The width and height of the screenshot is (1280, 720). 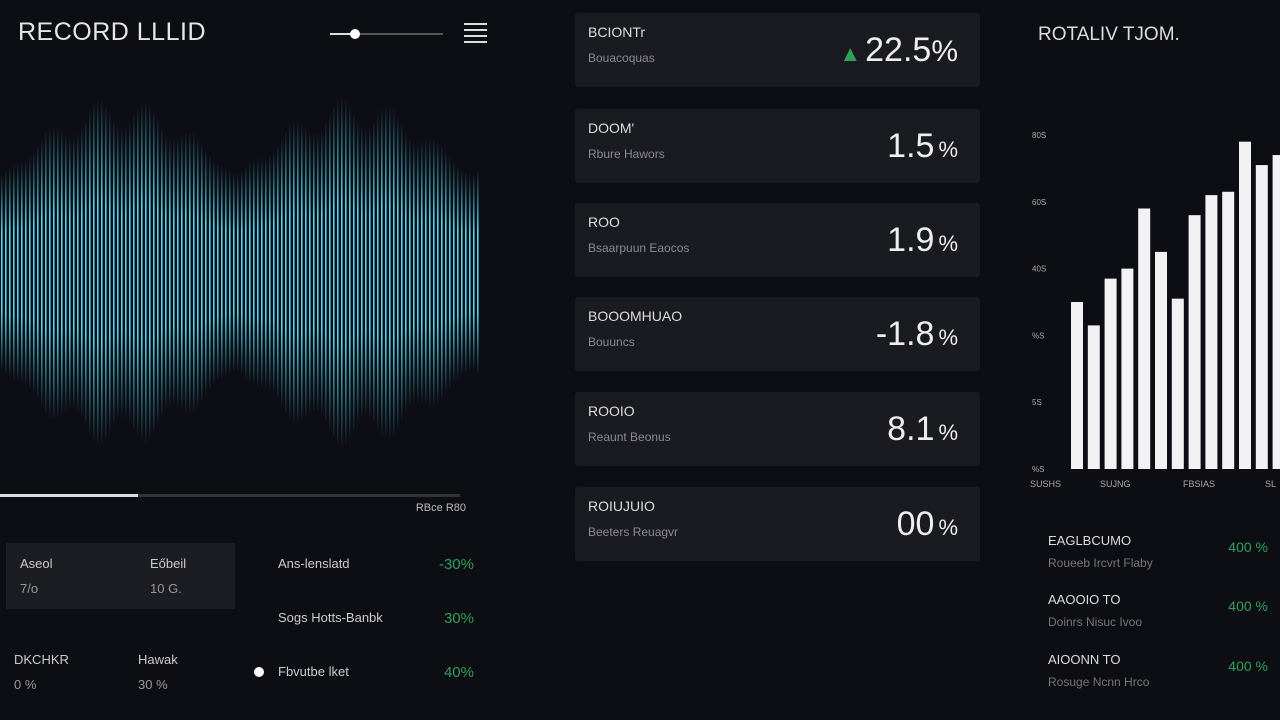 What do you see at coordinates (777, 429) in the screenshot?
I see `metric-card: ROOIO Reaunt Beonus 8.1%` at bounding box center [777, 429].